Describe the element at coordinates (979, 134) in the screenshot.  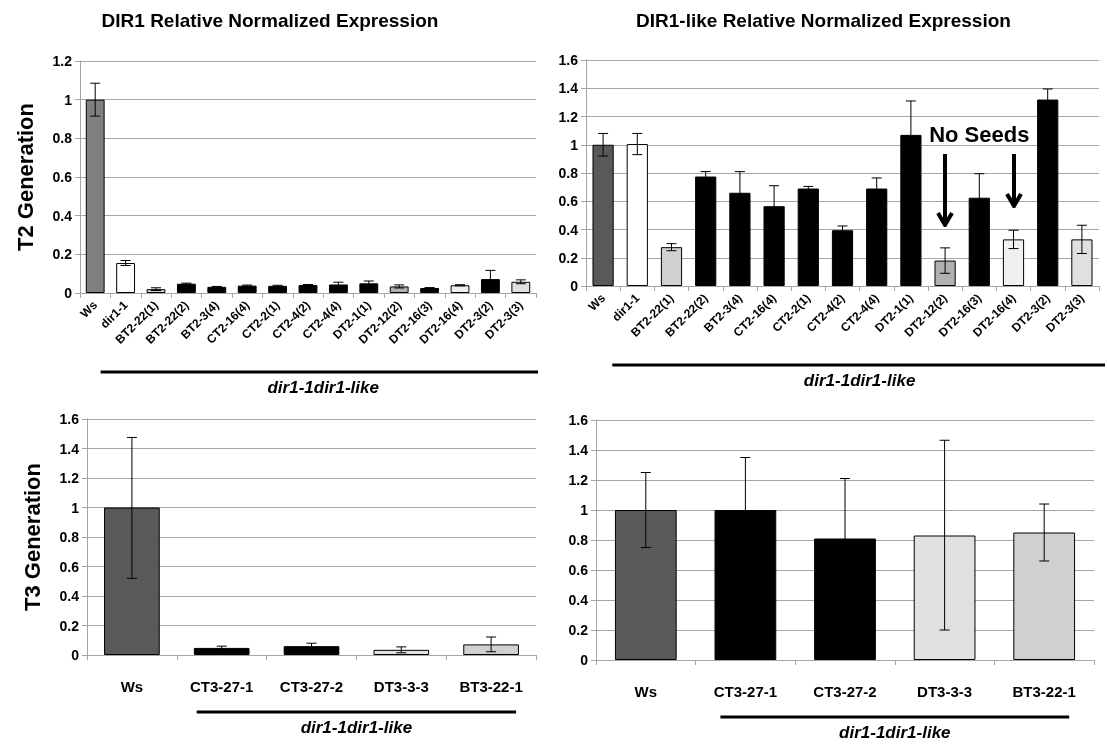
I see `annotation: No Seeds` at that location.